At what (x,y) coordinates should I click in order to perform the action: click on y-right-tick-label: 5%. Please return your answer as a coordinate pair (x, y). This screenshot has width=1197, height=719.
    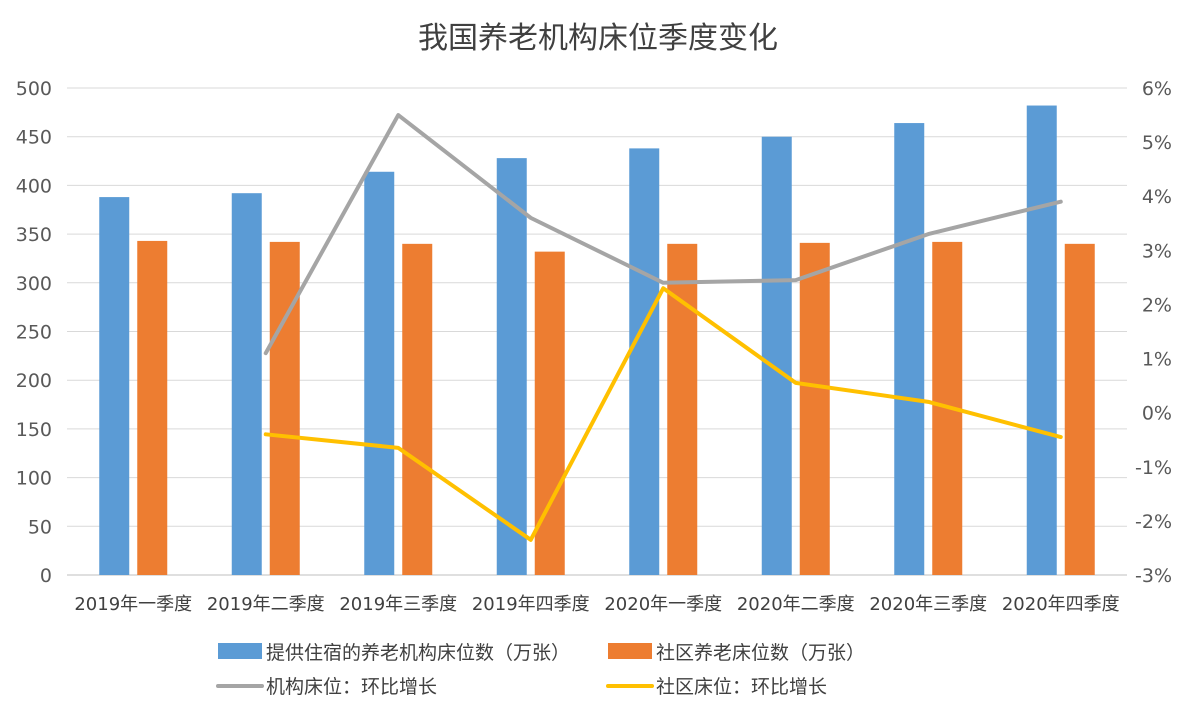
    Looking at the image, I should click on (1157, 143).